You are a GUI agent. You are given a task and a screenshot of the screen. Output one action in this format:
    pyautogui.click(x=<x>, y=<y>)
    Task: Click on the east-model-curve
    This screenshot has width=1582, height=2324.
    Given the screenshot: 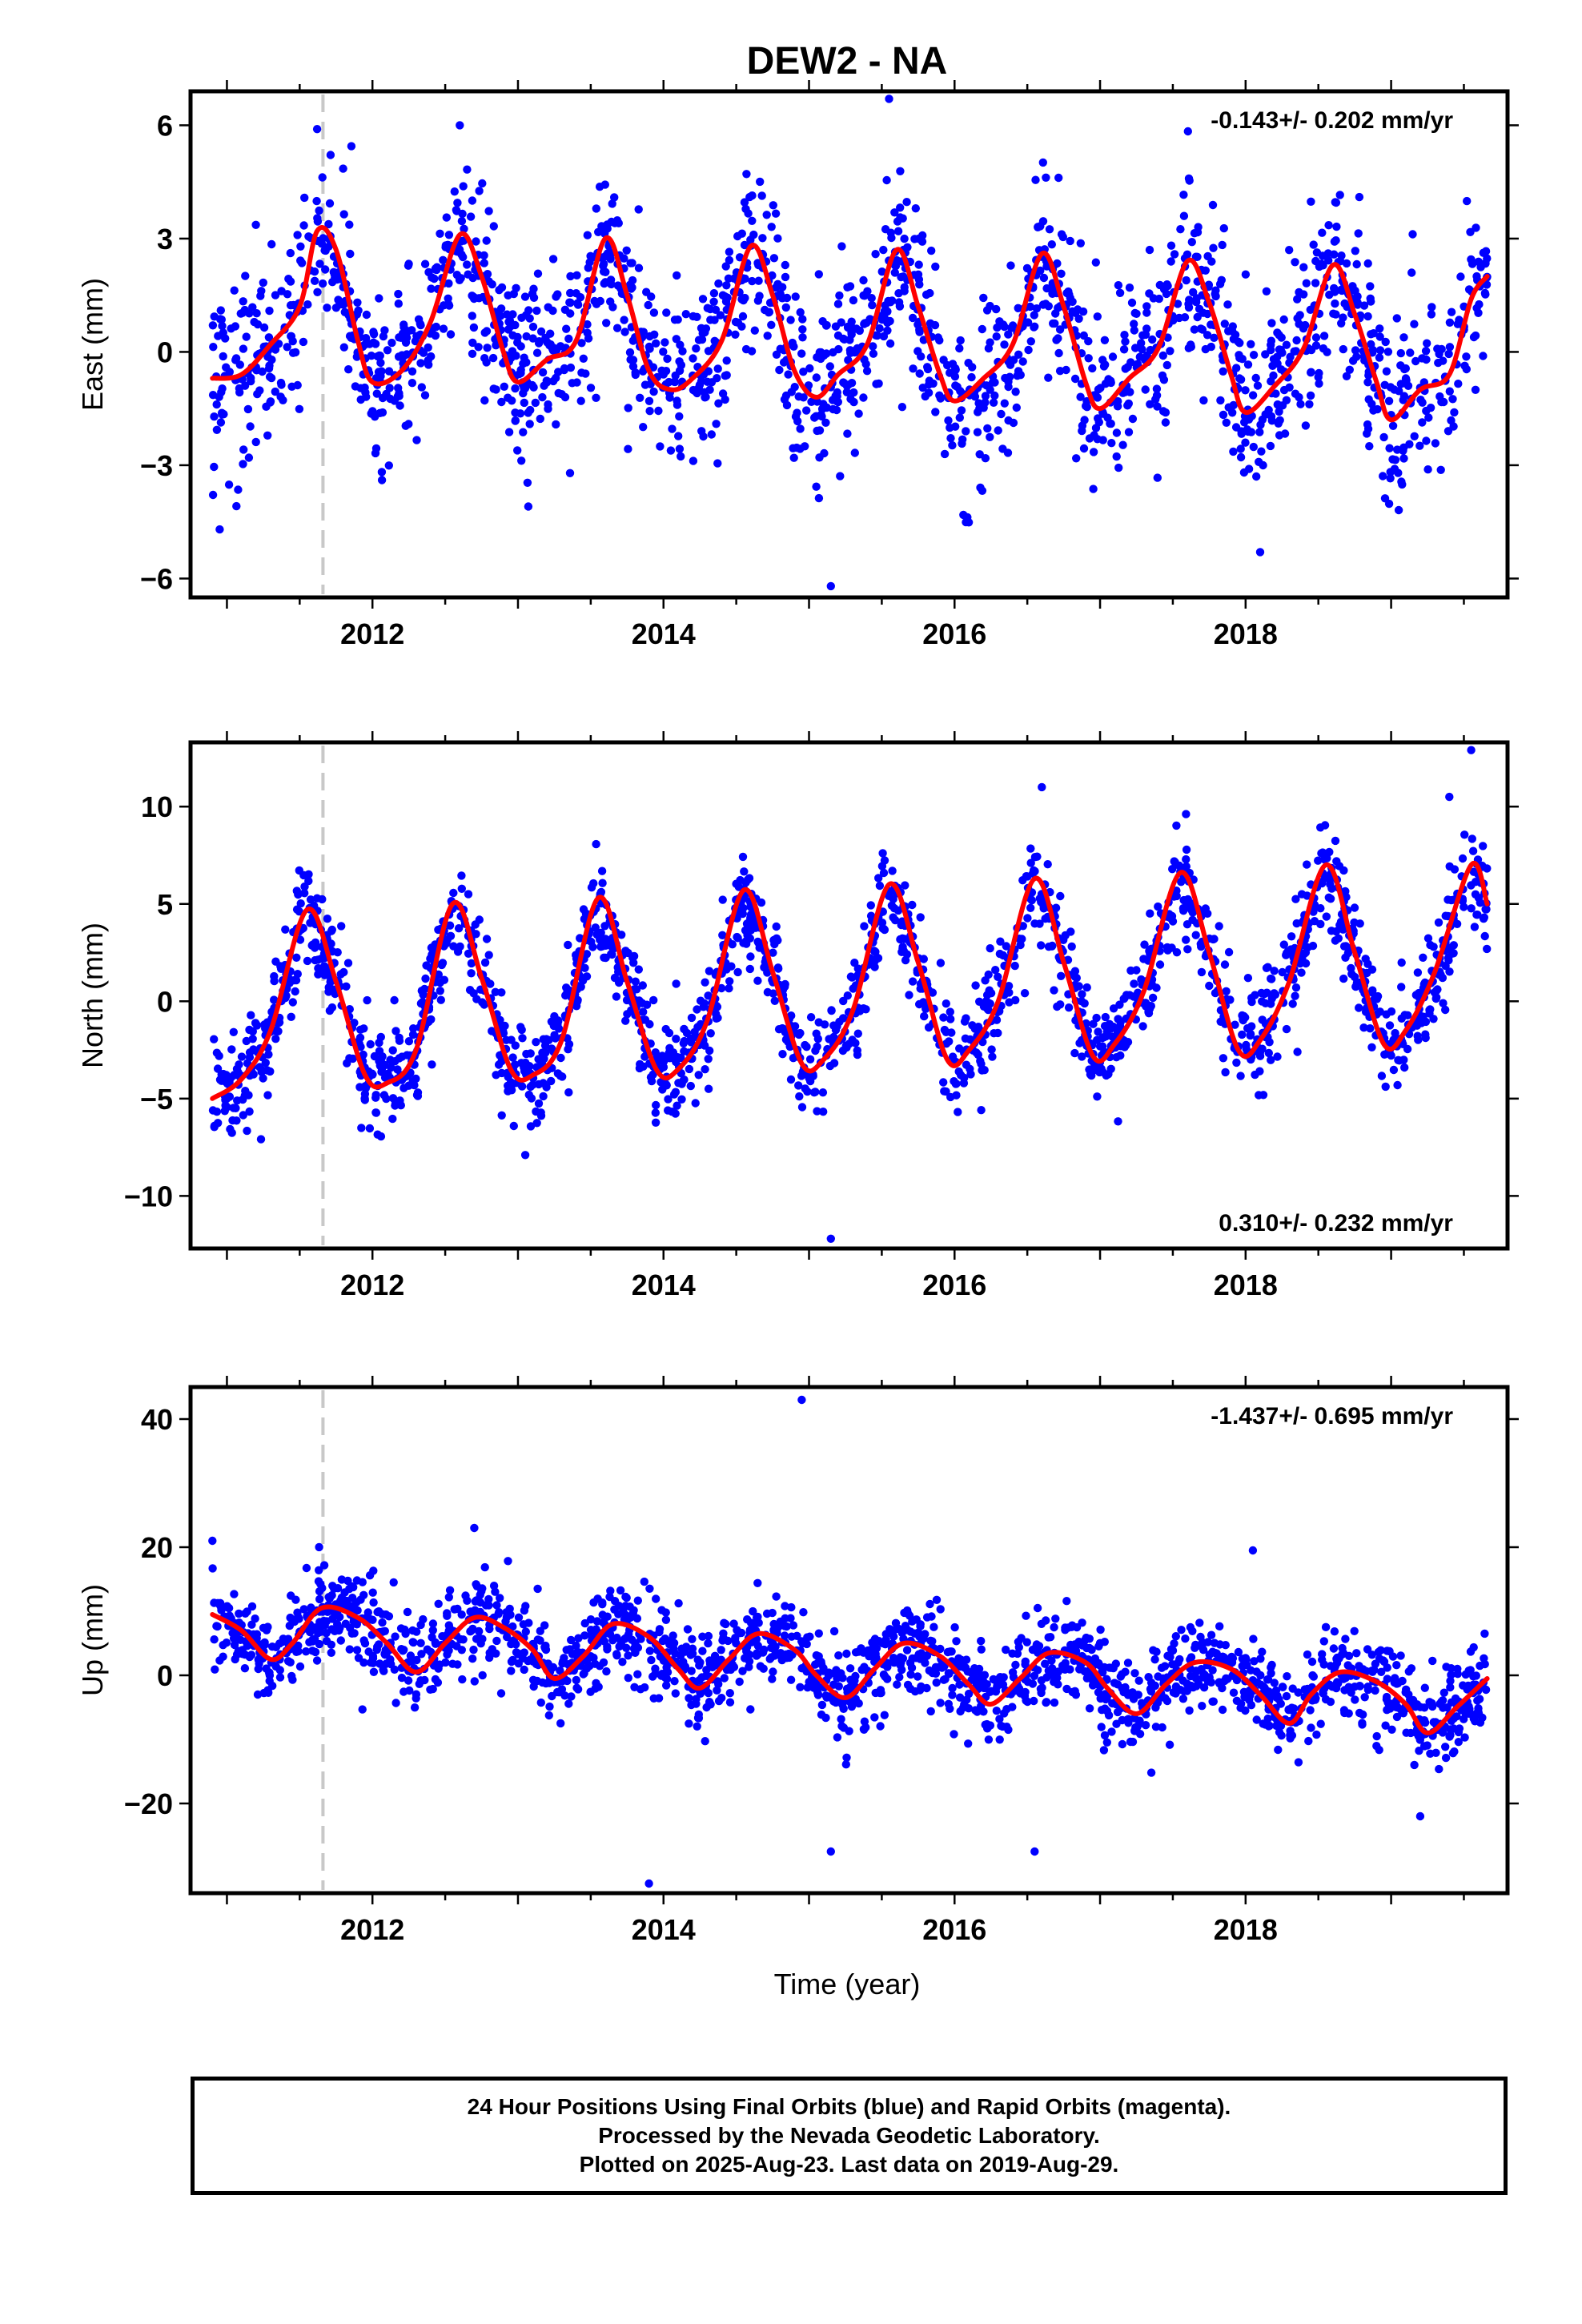 What is the action you would take?
    pyautogui.click(x=850, y=324)
    